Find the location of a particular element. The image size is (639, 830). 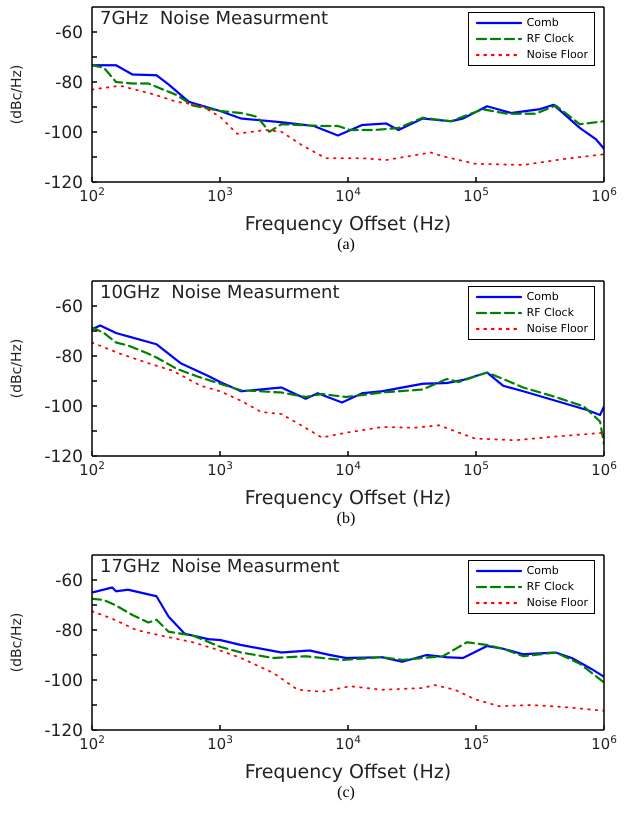

chart-title: 10GHz Noise Measurment is located at coordinates (220, 292).